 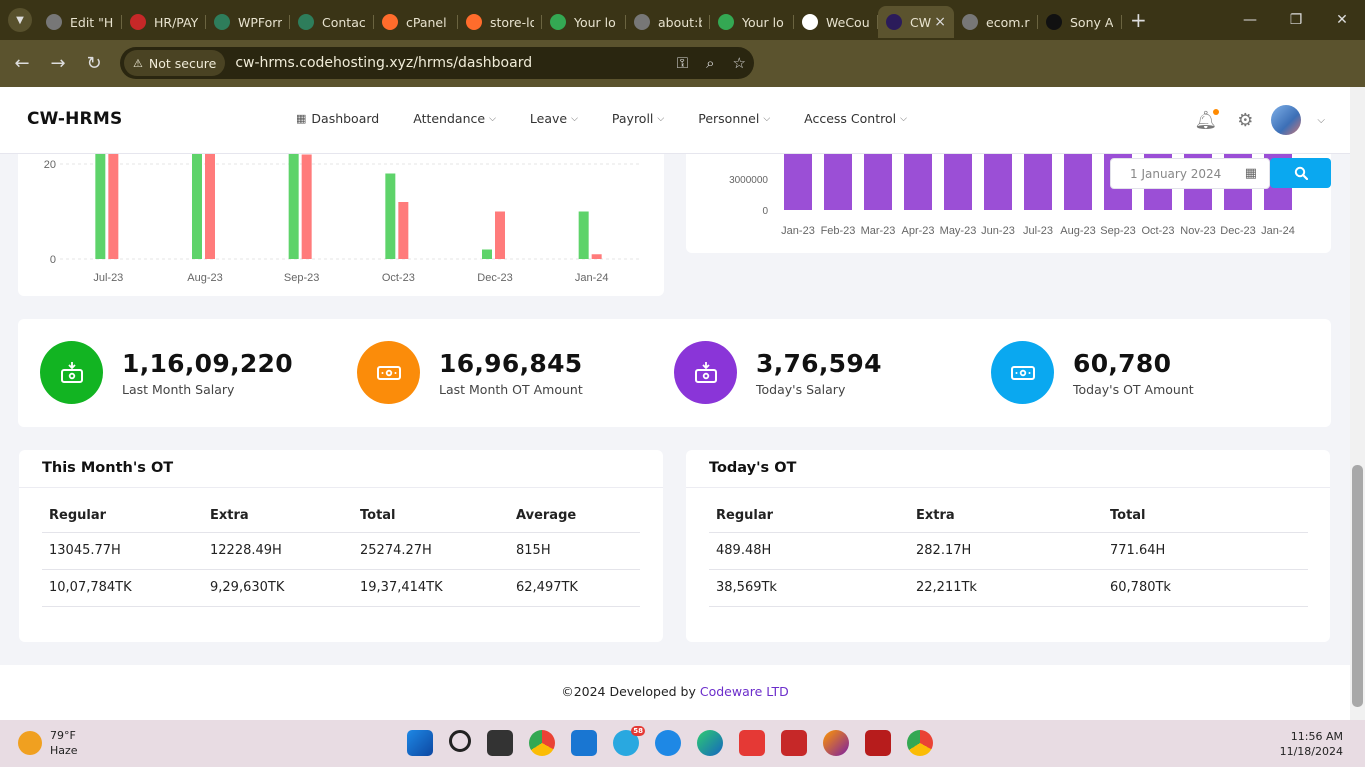 I want to click on notification-dot, so click(x=1216, y=111).